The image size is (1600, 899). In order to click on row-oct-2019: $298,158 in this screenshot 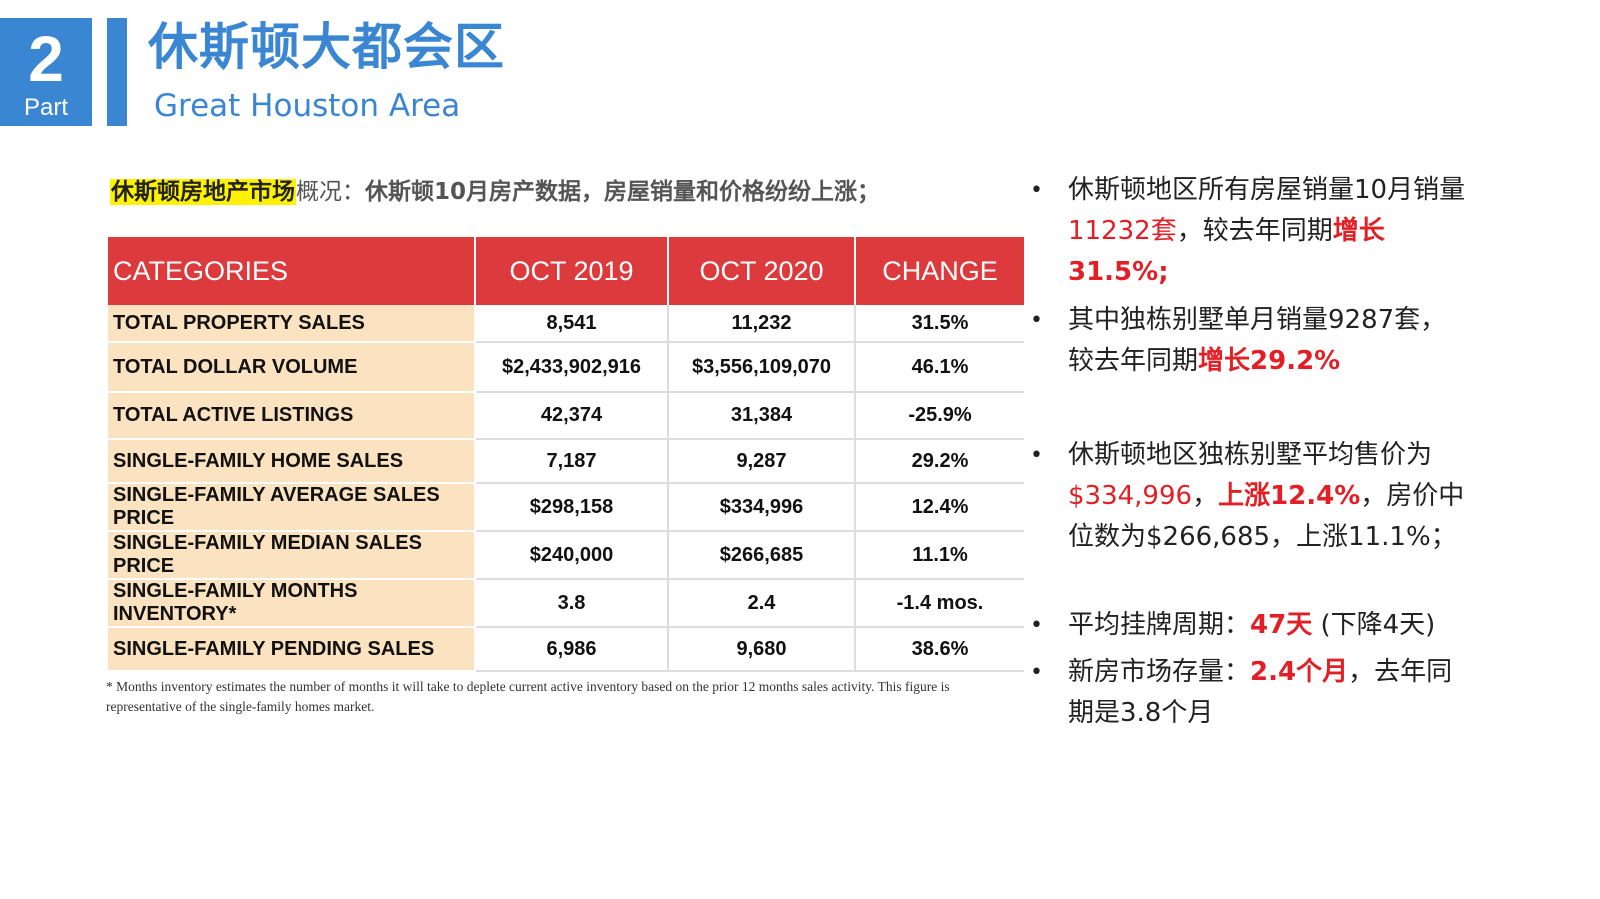, I will do `click(572, 507)`.